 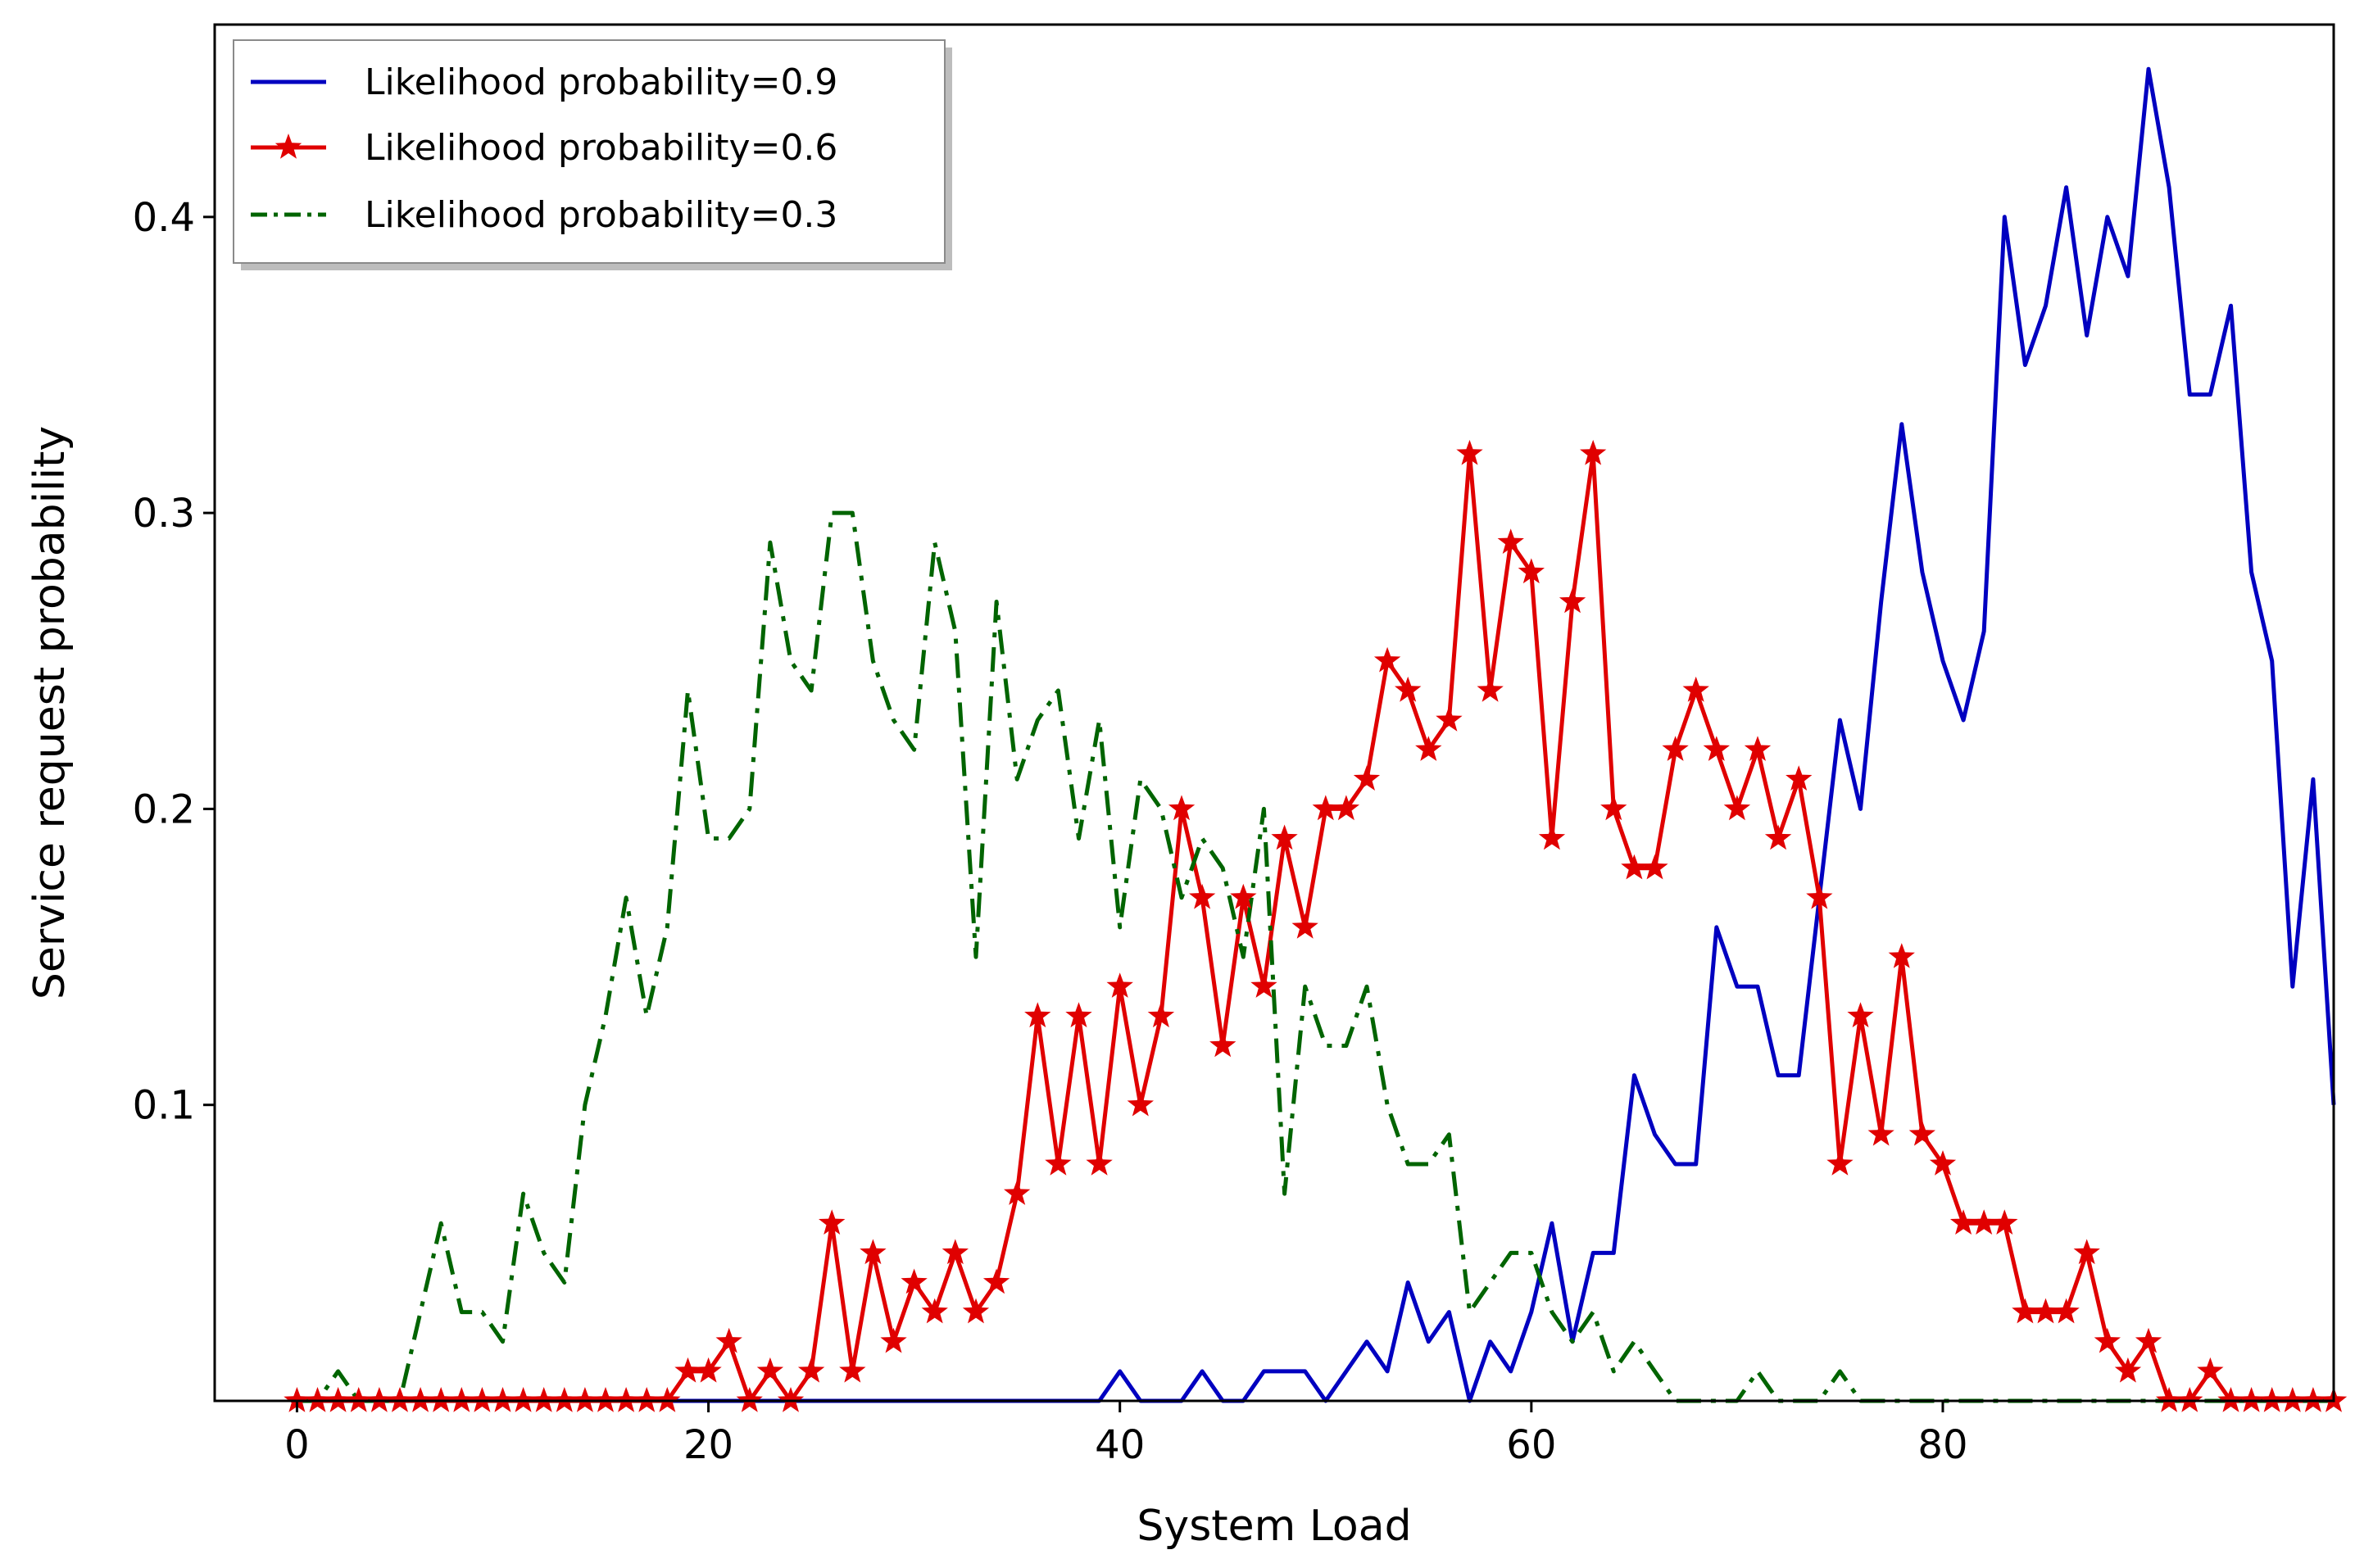 What do you see at coordinates (1274, 1526) in the screenshot?
I see `x-axis-title: System Load` at bounding box center [1274, 1526].